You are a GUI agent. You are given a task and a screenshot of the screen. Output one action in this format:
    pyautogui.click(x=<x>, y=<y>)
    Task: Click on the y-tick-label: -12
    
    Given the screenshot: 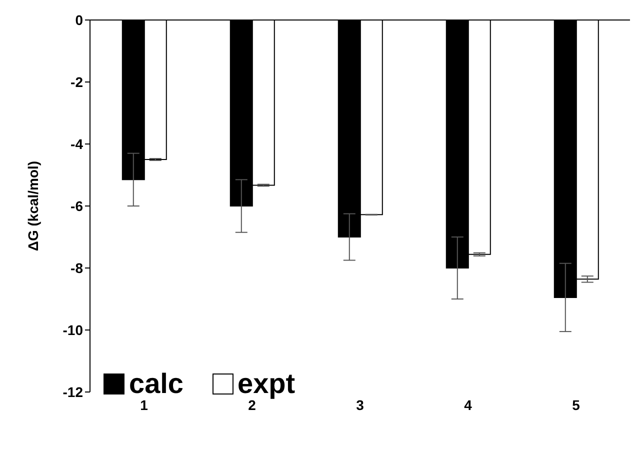 What is the action you would take?
    pyautogui.click(x=73, y=392)
    